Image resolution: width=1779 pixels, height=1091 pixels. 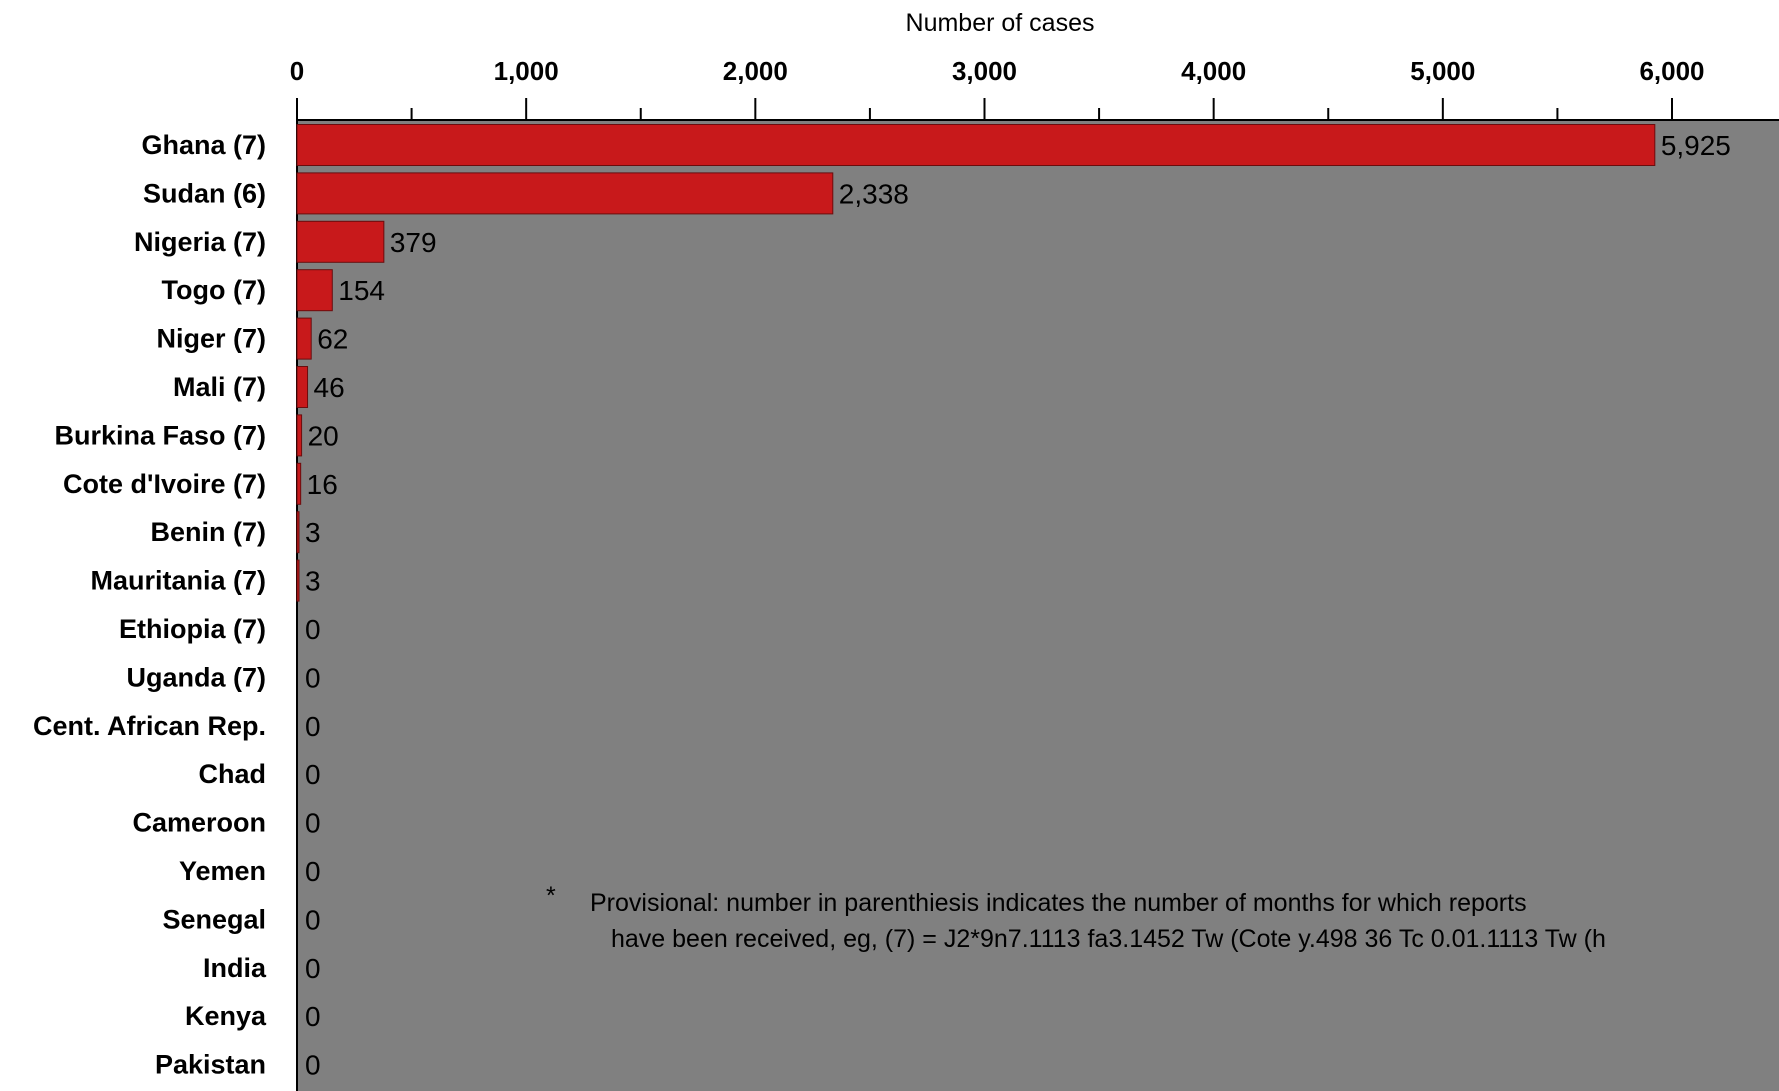 I want to click on category-label: Mauritania (7), so click(x=178, y=581).